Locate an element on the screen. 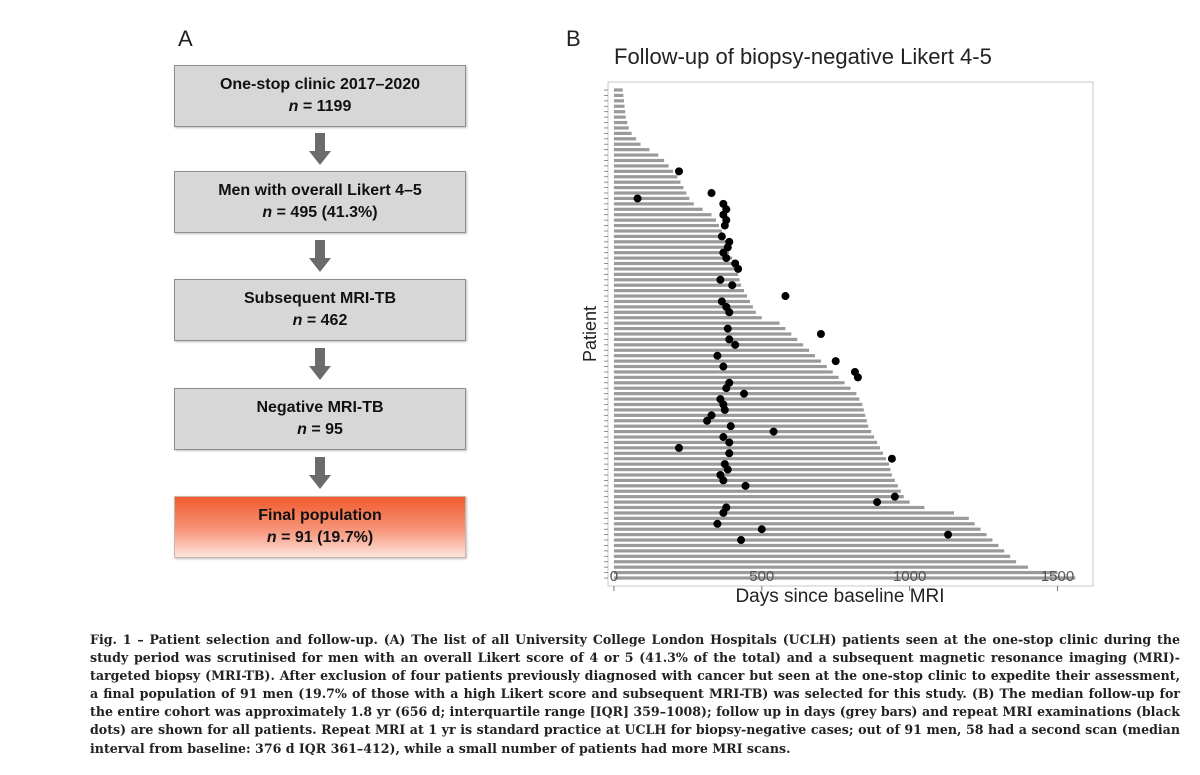  flow-box-title: Men with overall Likert 4–5 is located at coordinates (320, 190).